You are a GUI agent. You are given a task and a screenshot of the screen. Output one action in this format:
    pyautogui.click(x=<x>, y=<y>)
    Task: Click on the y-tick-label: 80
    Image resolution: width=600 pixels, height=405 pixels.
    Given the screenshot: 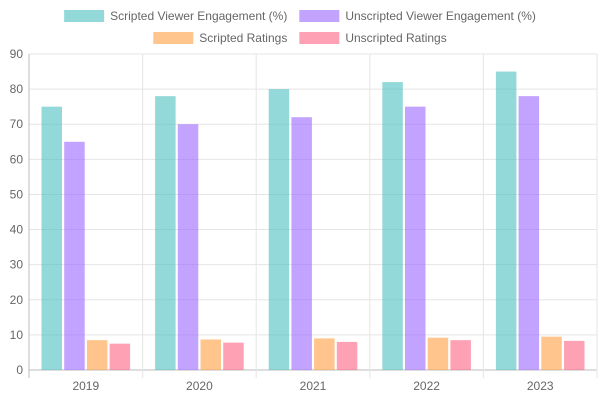 What is the action you would take?
    pyautogui.click(x=17, y=89)
    